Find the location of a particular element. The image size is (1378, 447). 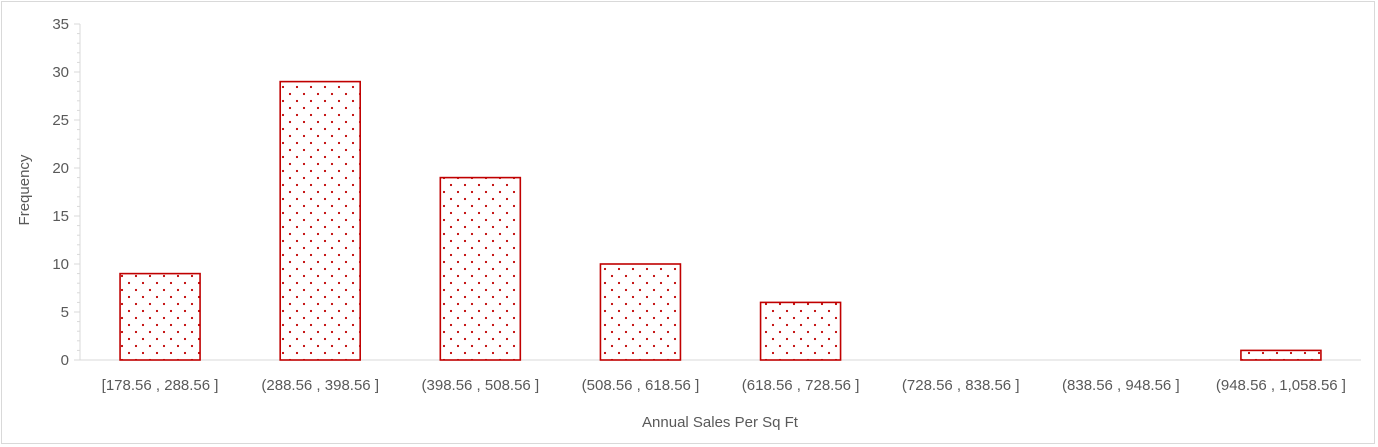

y-tick-label: 20 is located at coordinates (60, 168).